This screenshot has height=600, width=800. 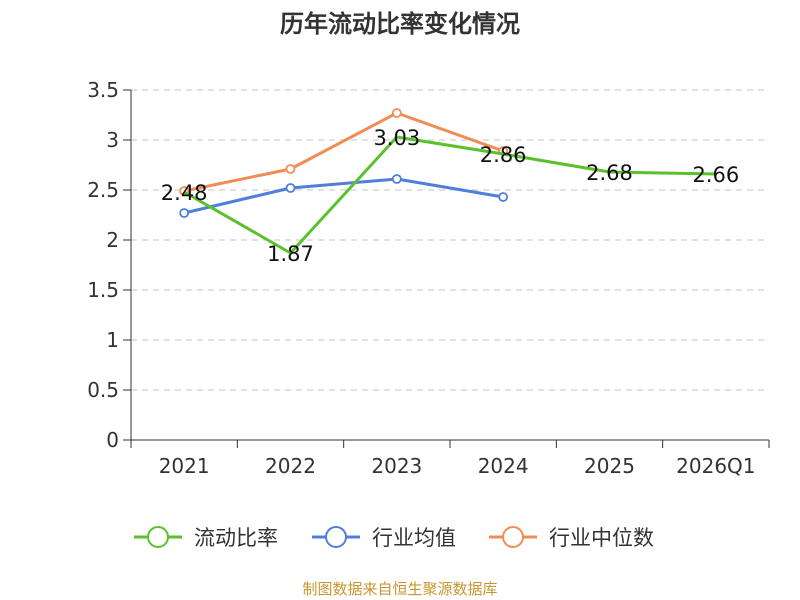 I want to click on source-note: 制图数据来自恒生聚源数据库, so click(x=399, y=589).